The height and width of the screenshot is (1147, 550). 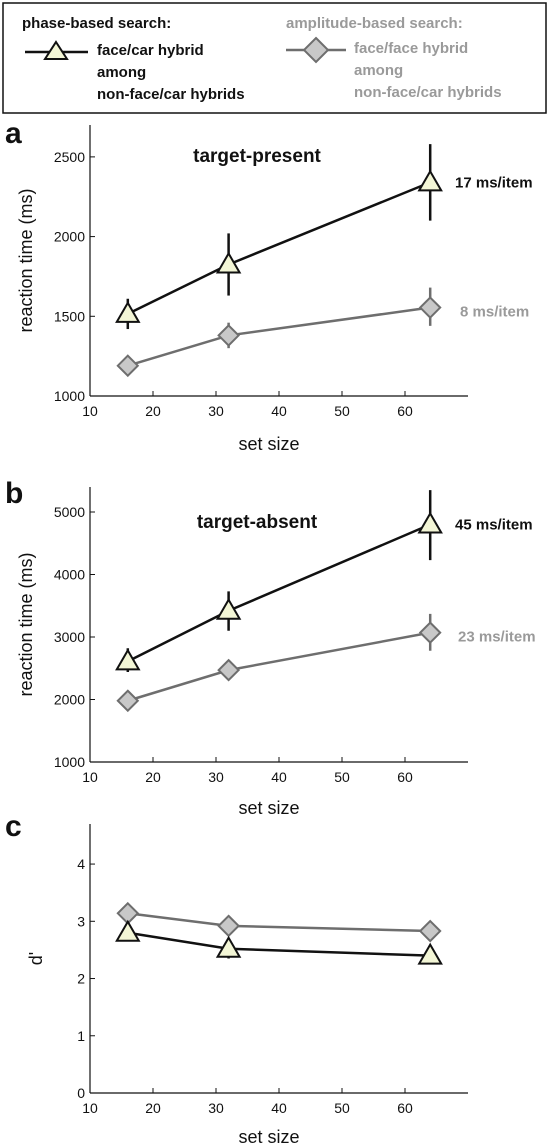 I want to click on y-tick-label: 2500, so click(x=69, y=157).